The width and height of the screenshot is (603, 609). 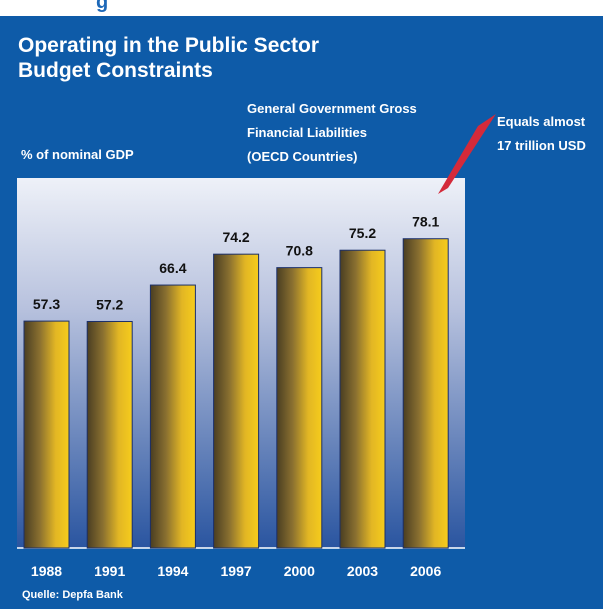 I want to click on subtitle-line-3: (OECD Countries), so click(x=302, y=156).